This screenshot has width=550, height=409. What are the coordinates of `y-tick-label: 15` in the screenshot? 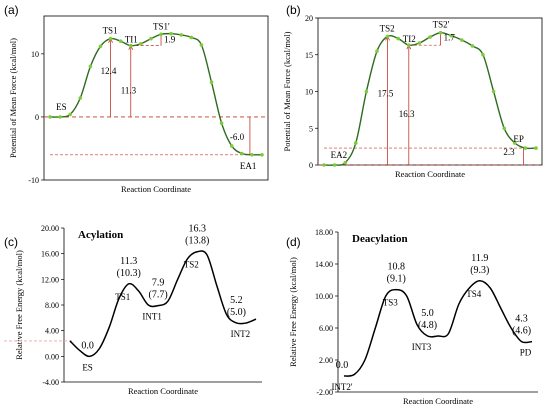 It's located at (309, 55).